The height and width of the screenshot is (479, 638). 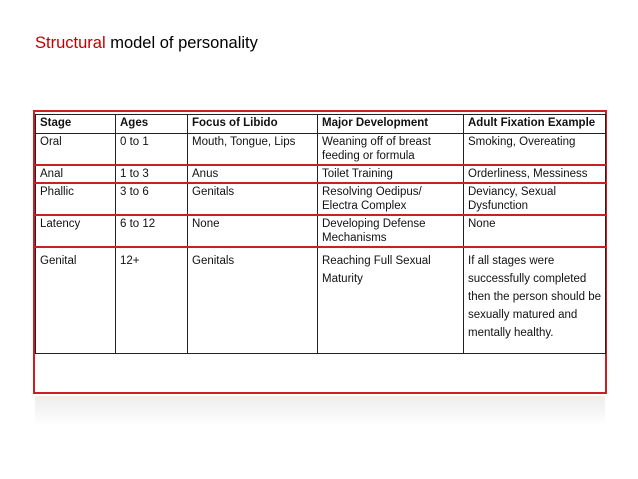 What do you see at coordinates (75, 149) in the screenshot?
I see `cell-stage: Oral` at bounding box center [75, 149].